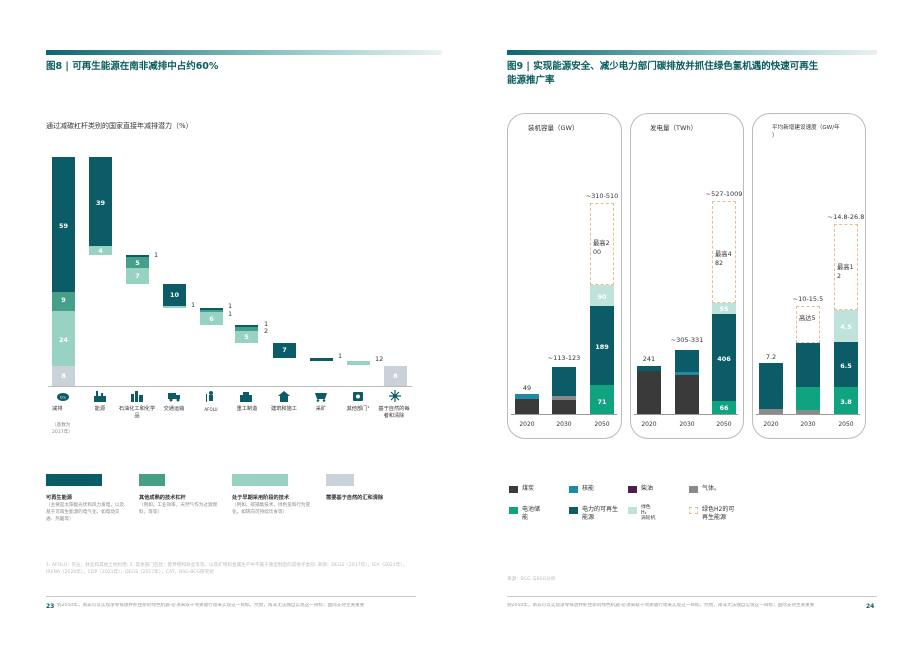 The width and height of the screenshot is (920, 651). What do you see at coordinates (247, 409) in the screenshot?
I see `category-label-5: 重工制造` at bounding box center [247, 409].